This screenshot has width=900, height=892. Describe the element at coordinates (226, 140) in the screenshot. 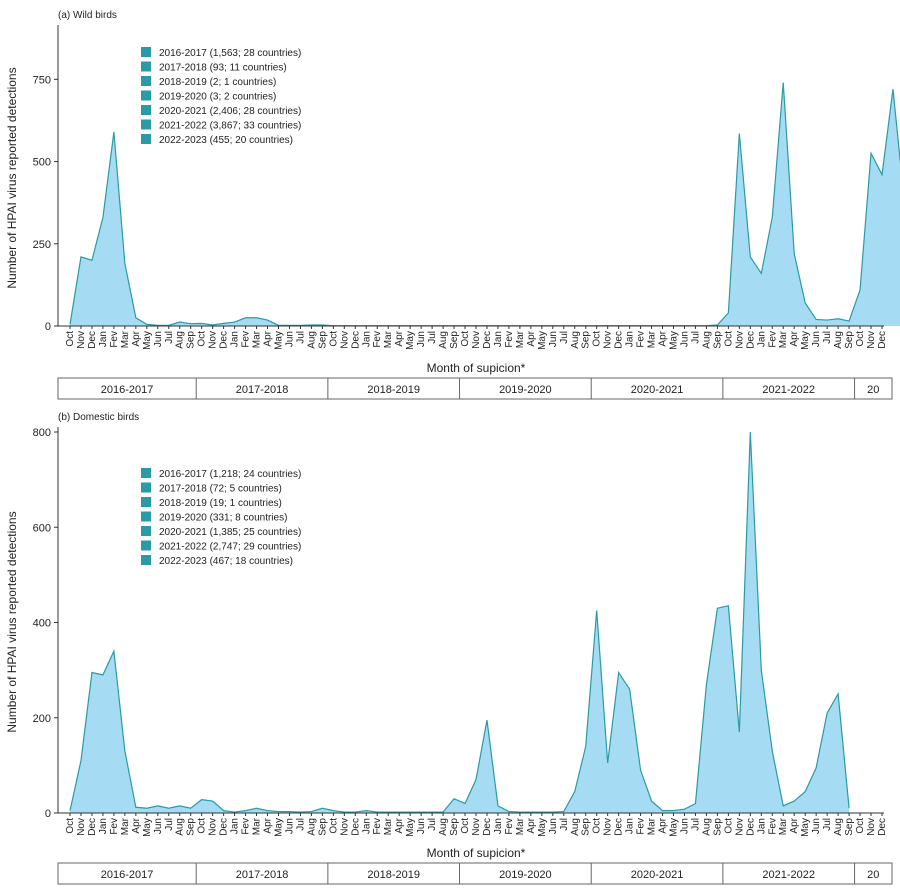

I see `legend-item: 2022-2023 (455; 20 countries)` at that location.